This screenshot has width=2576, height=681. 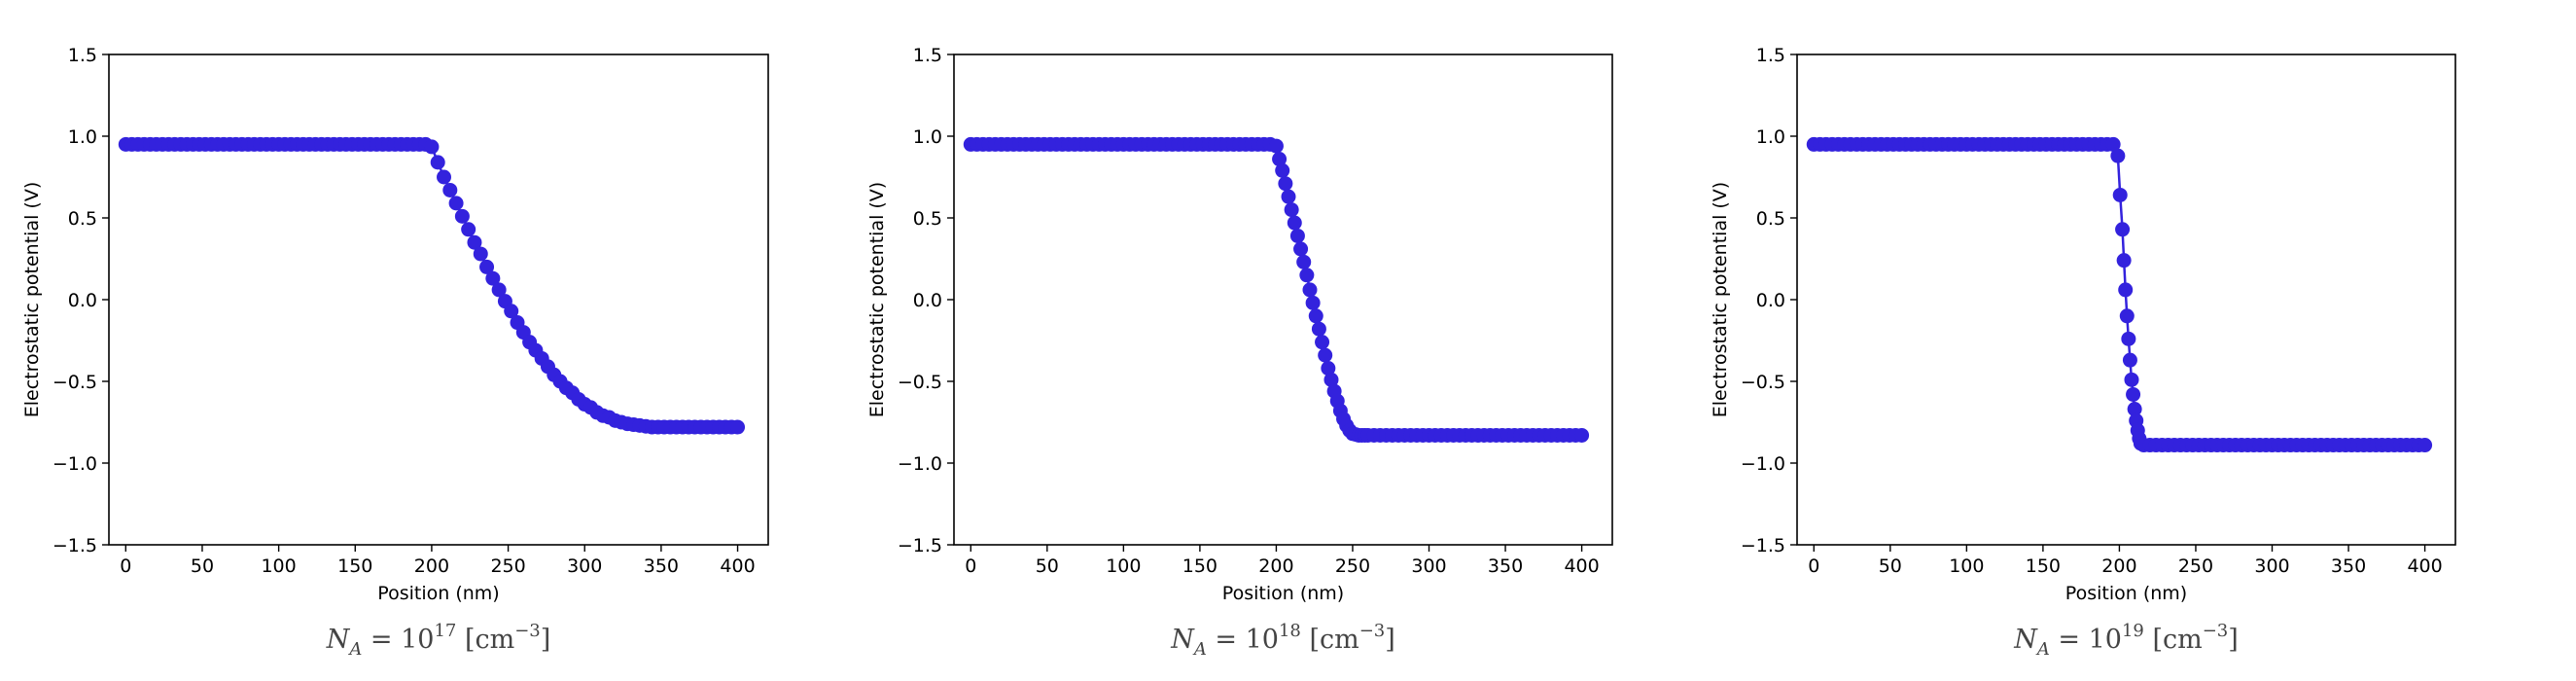 I want to click on caption-subscript: A, so click(x=1199, y=649).